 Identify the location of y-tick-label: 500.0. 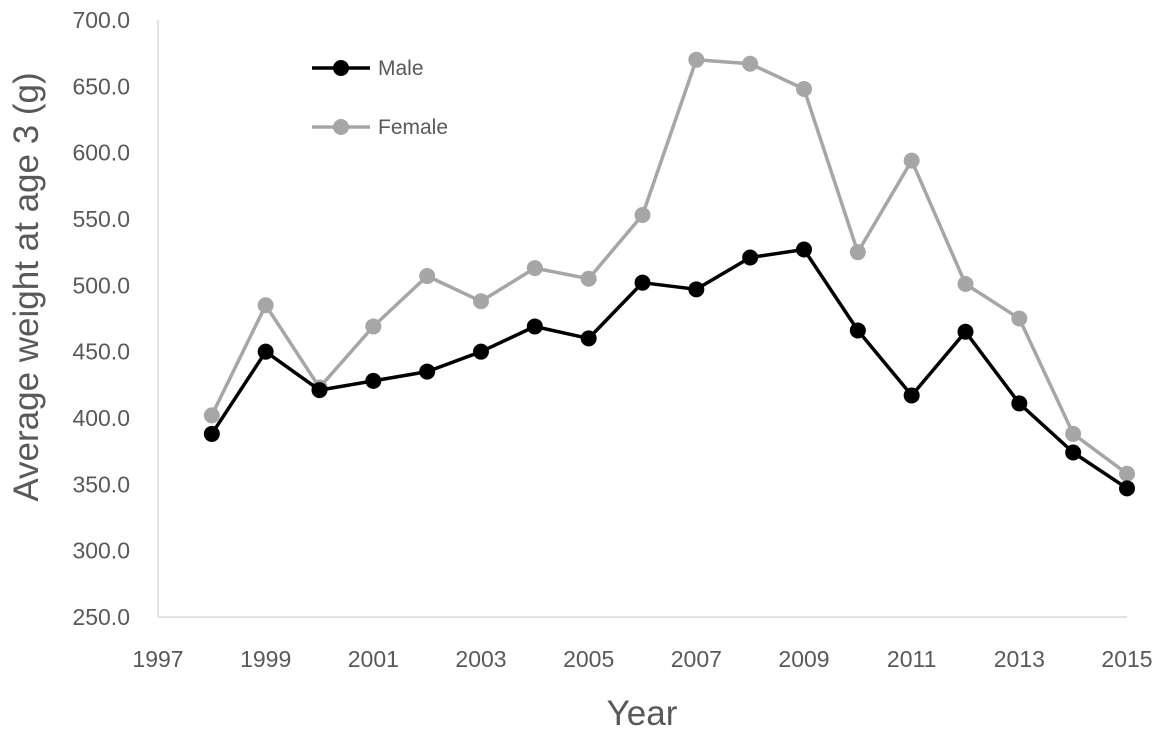
(101, 285).